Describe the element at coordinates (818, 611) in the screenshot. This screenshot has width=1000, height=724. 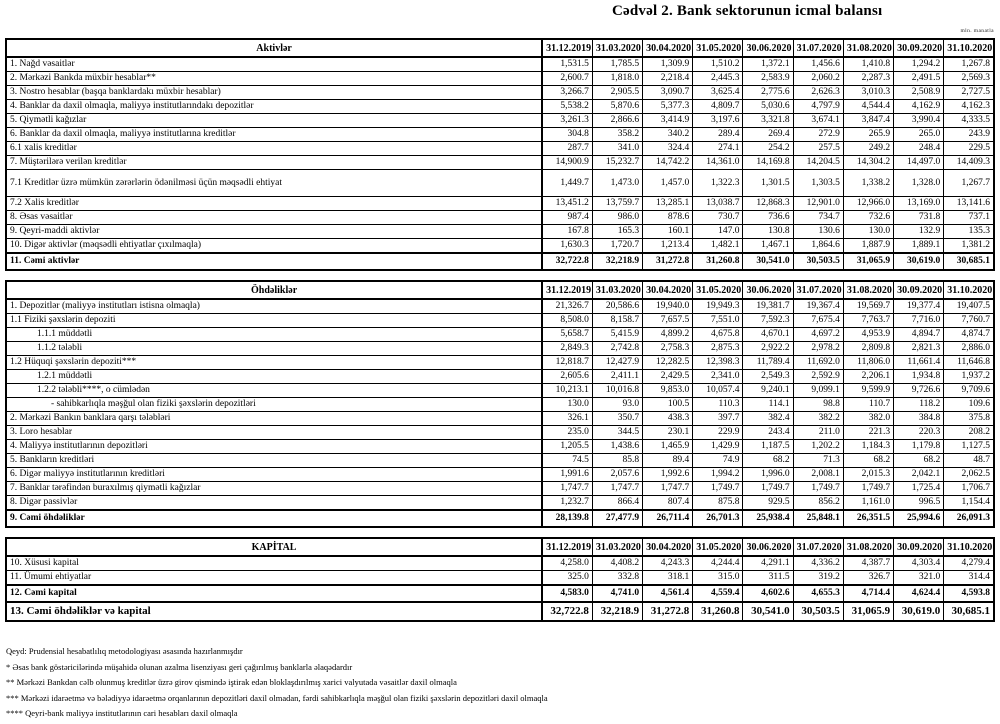
I see `value-cell: 30,503.5` at that location.